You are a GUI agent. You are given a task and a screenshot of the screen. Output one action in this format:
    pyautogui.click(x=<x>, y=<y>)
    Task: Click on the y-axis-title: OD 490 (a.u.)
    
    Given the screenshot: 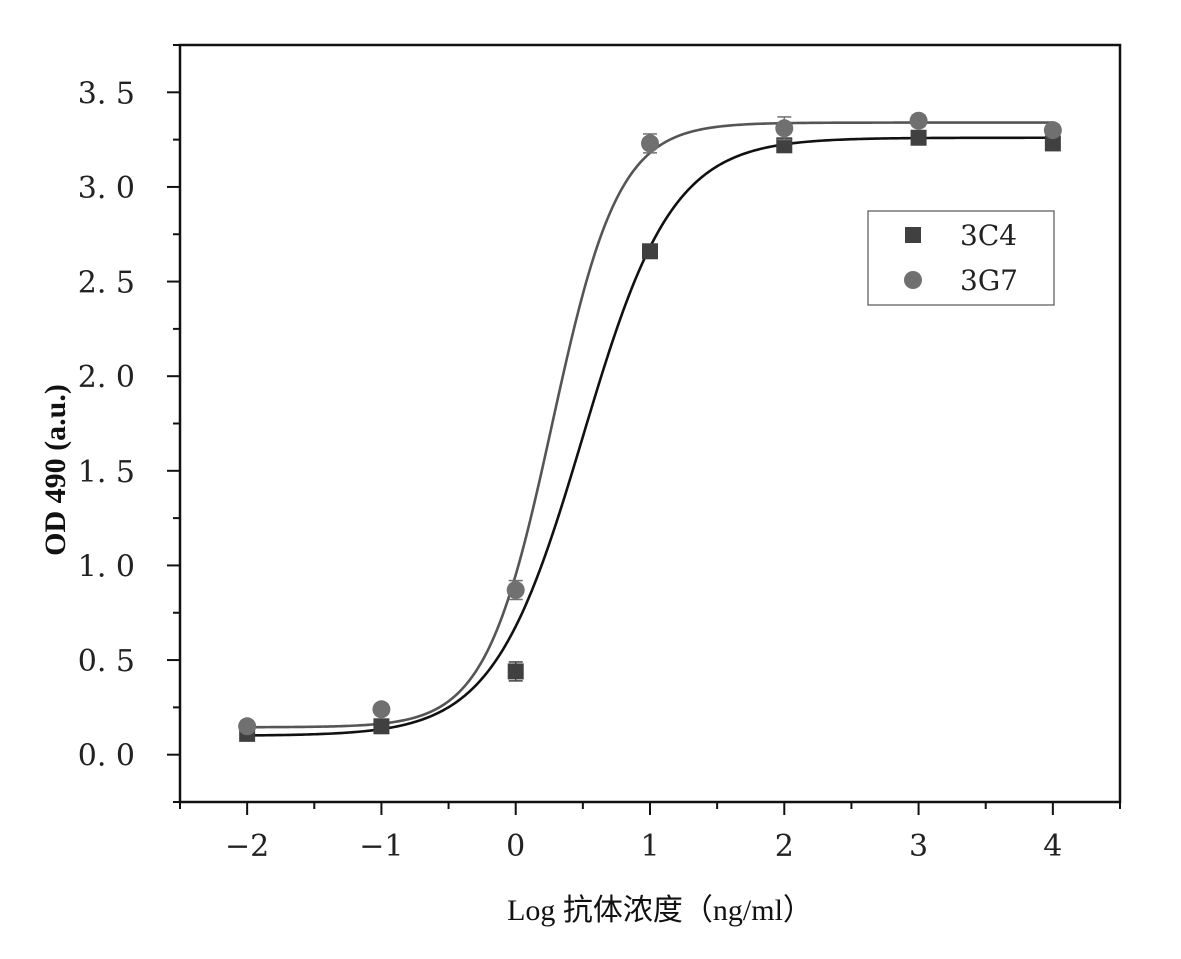 What is the action you would take?
    pyautogui.click(x=55, y=470)
    